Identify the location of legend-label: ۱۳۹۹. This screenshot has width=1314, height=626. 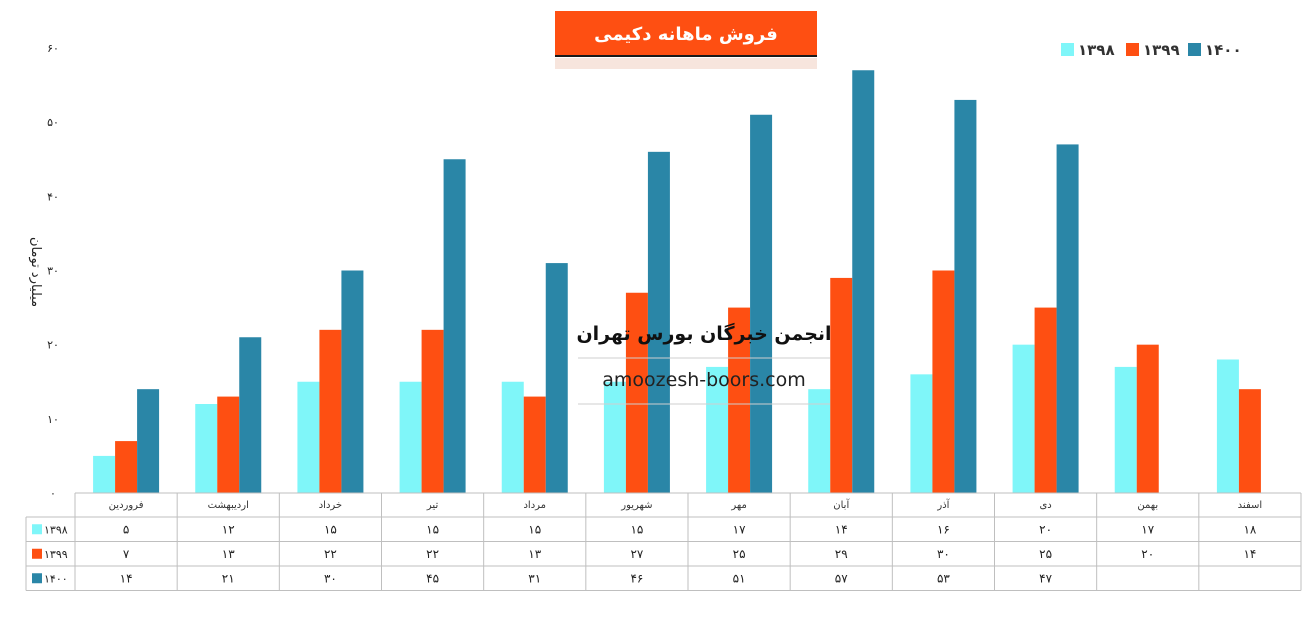
(1161, 50).